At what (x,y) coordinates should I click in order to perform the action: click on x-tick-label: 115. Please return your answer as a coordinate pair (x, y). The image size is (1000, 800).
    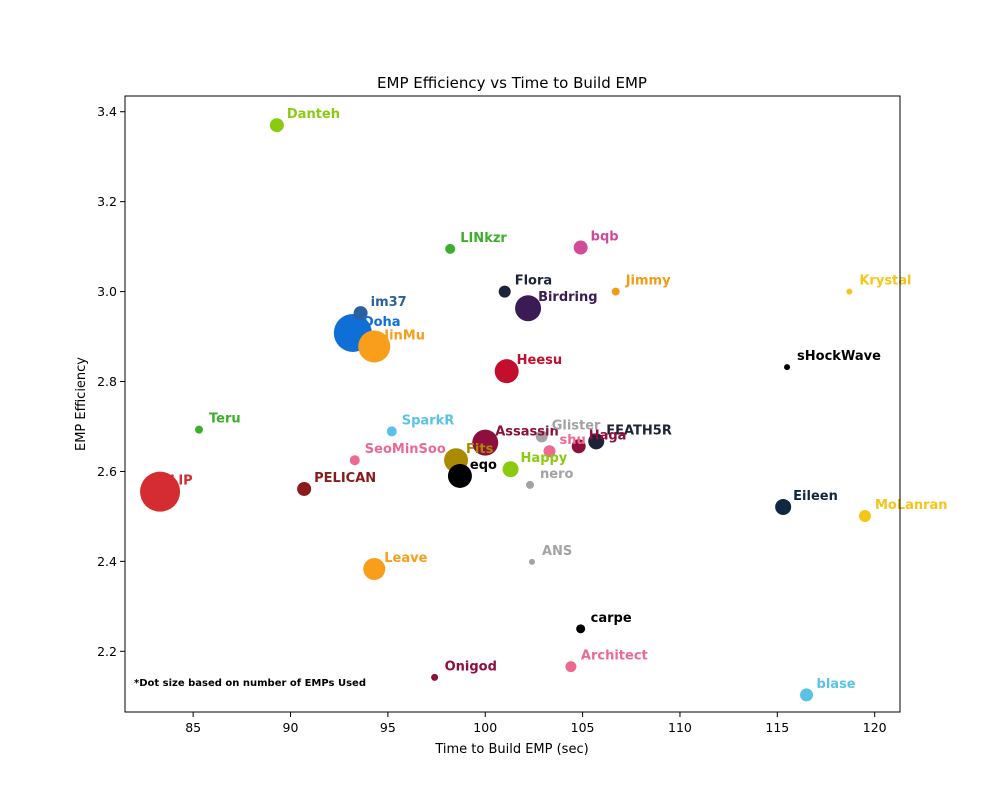
    Looking at the image, I should click on (777, 727).